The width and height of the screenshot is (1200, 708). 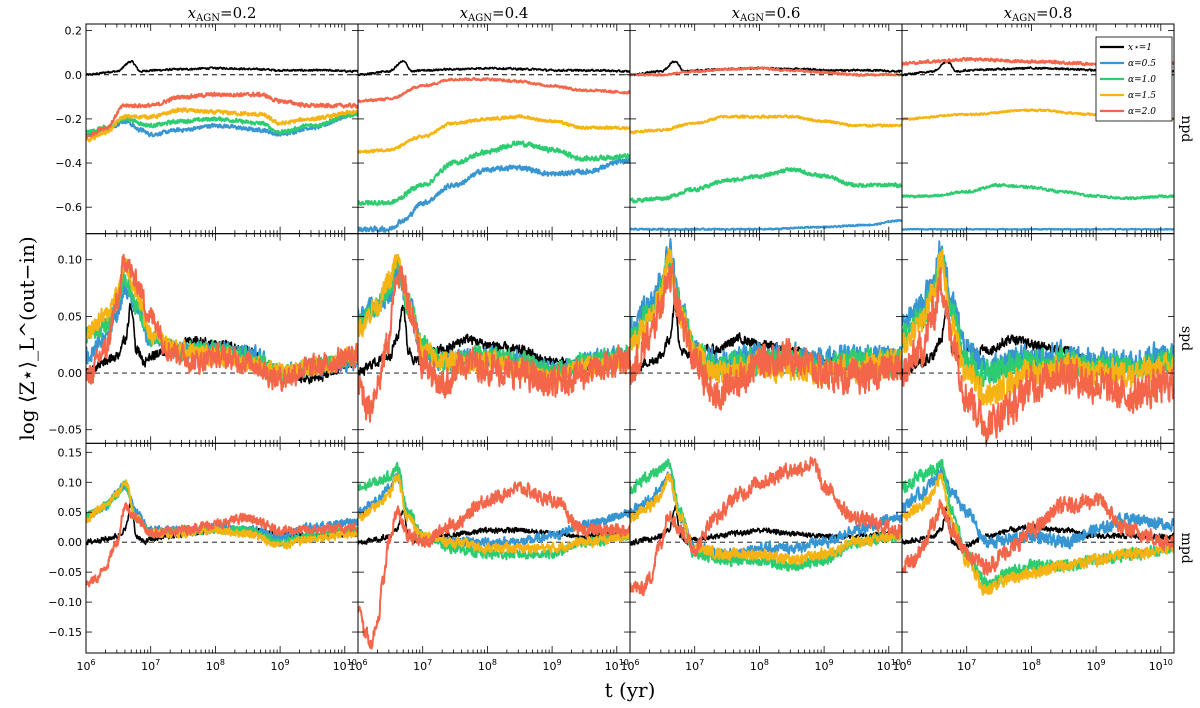 I want to click on y-tick-label: −0.10, so click(x=65, y=602).